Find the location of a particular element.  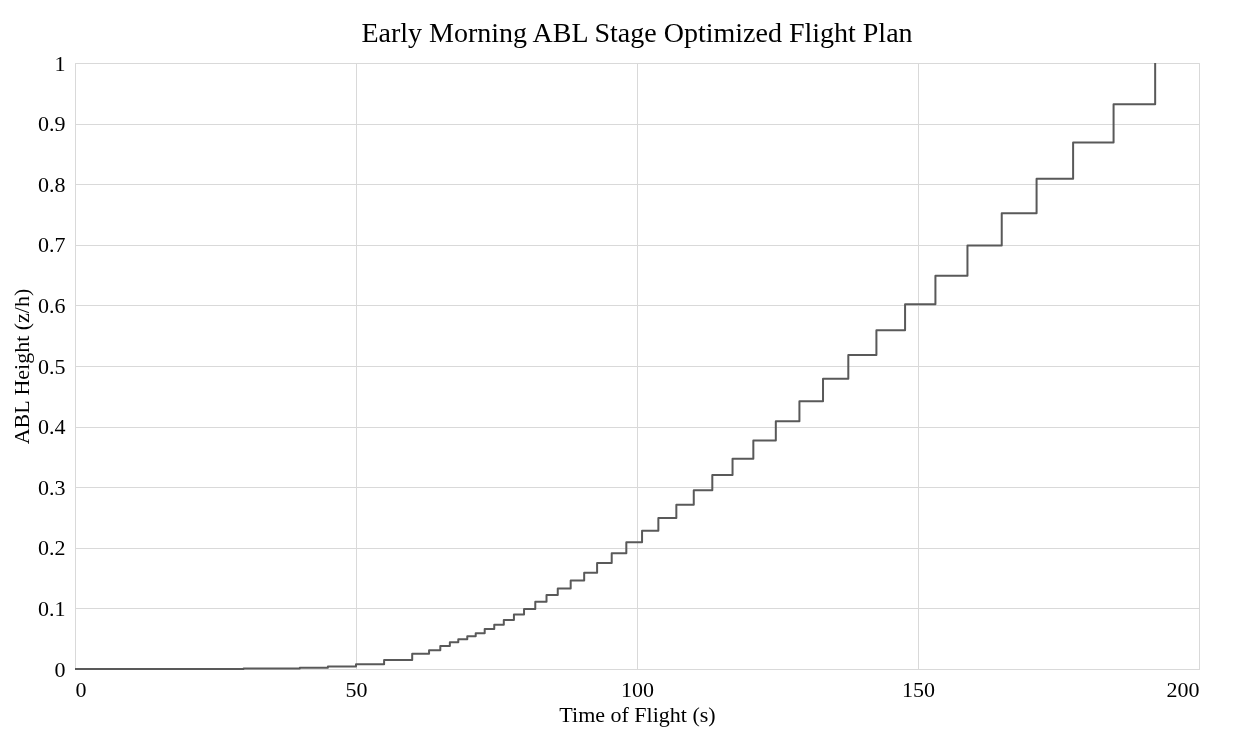

x-tick-label: 100 is located at coordinates (637, 689).